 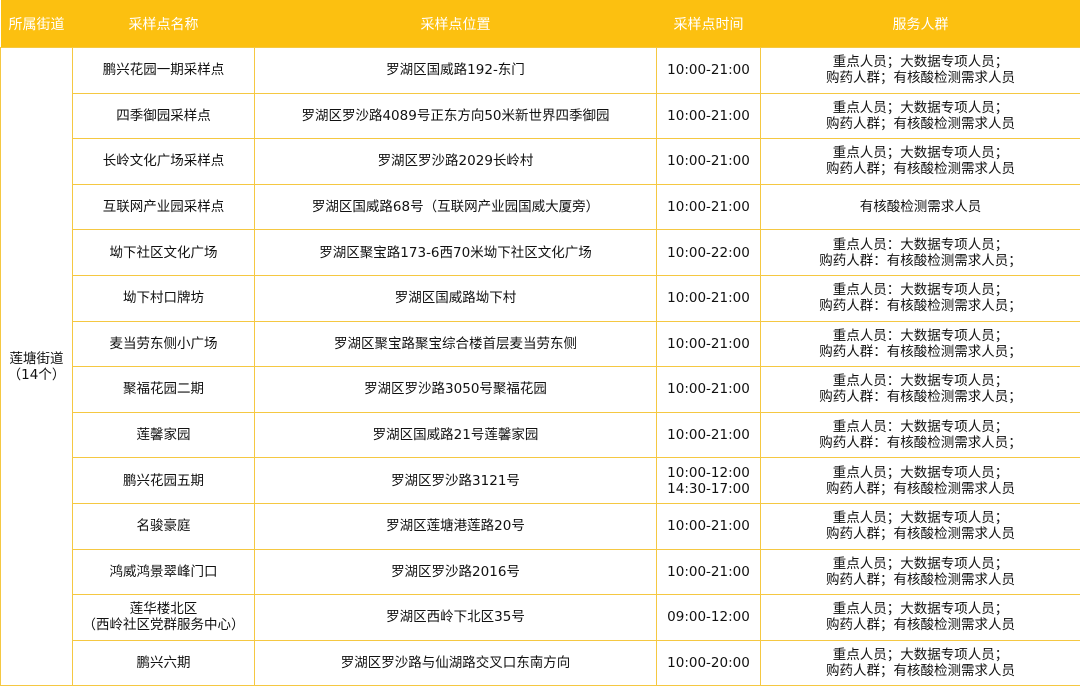 What do you see at coordinates (455, 480) in the screenshot?
I see `site-location: 罗湖区罗沙路3121号` at bounding box center [455, 480].